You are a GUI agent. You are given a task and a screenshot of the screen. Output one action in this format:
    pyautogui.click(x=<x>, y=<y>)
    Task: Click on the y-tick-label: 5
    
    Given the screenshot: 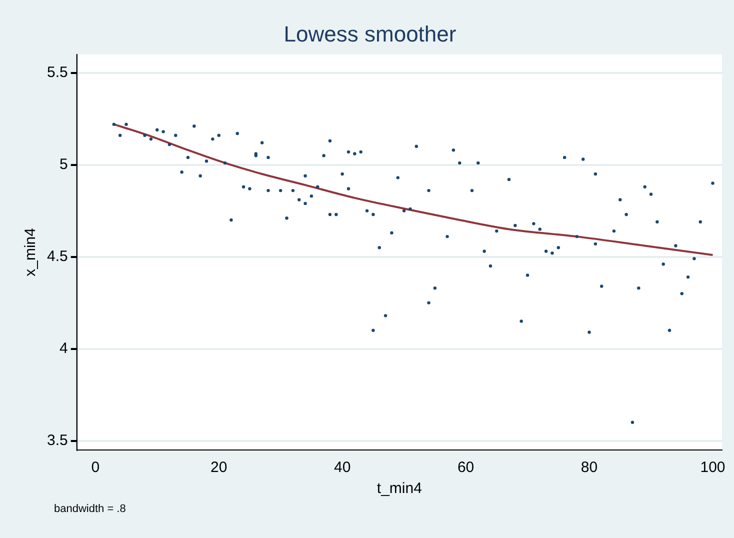 What is the action you would take?
    pyautogui.click(x=64, y=164)
    